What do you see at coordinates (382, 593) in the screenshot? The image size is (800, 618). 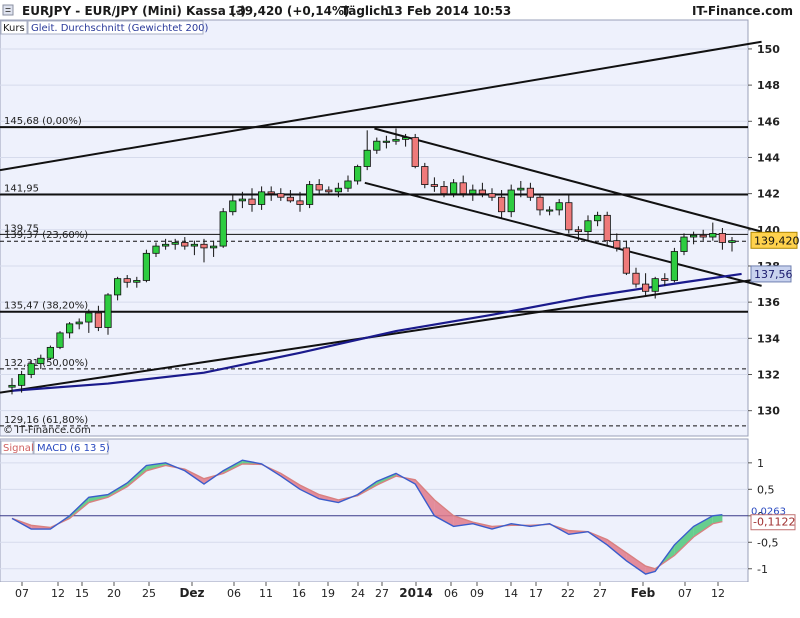 I see `x-tick-label: 27` at bounding box center [382, 593].